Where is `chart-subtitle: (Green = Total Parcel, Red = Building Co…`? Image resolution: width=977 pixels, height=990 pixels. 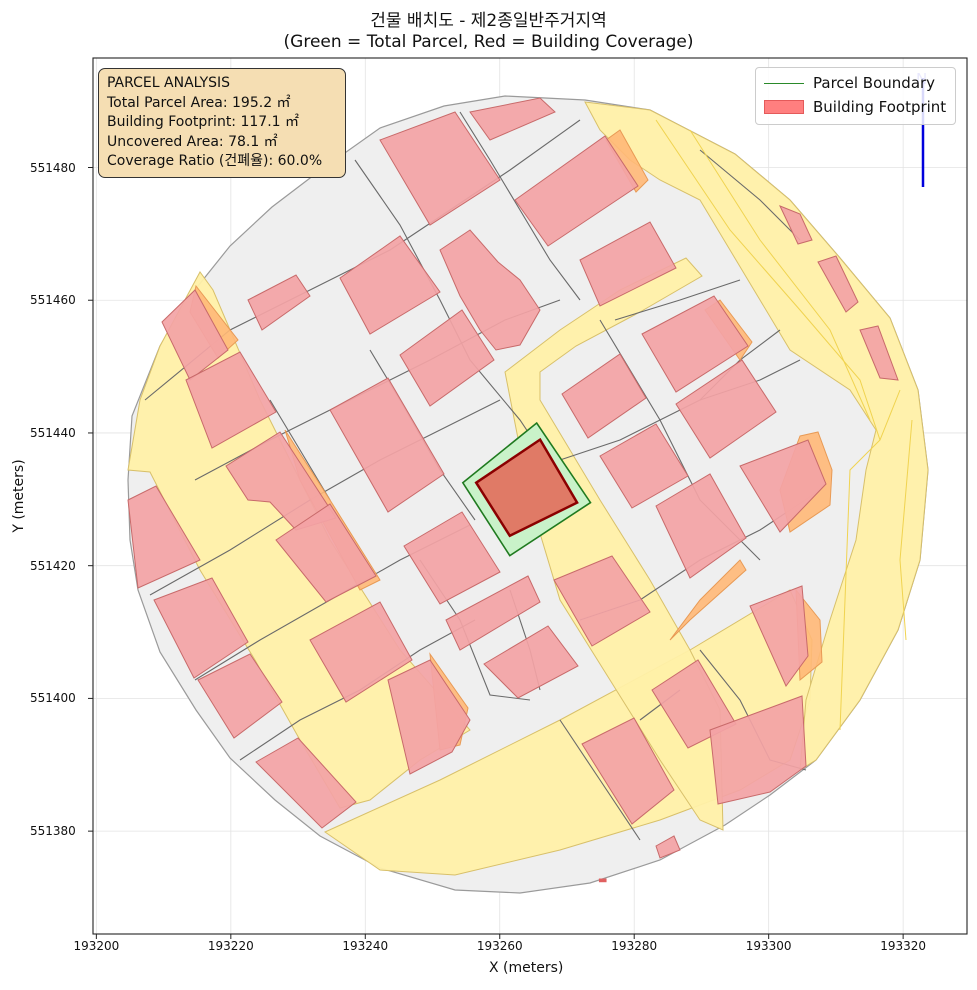 chart-subtitle: (Green = Total Parcel, Red = Building Co… is located at coordinates (488, 42).